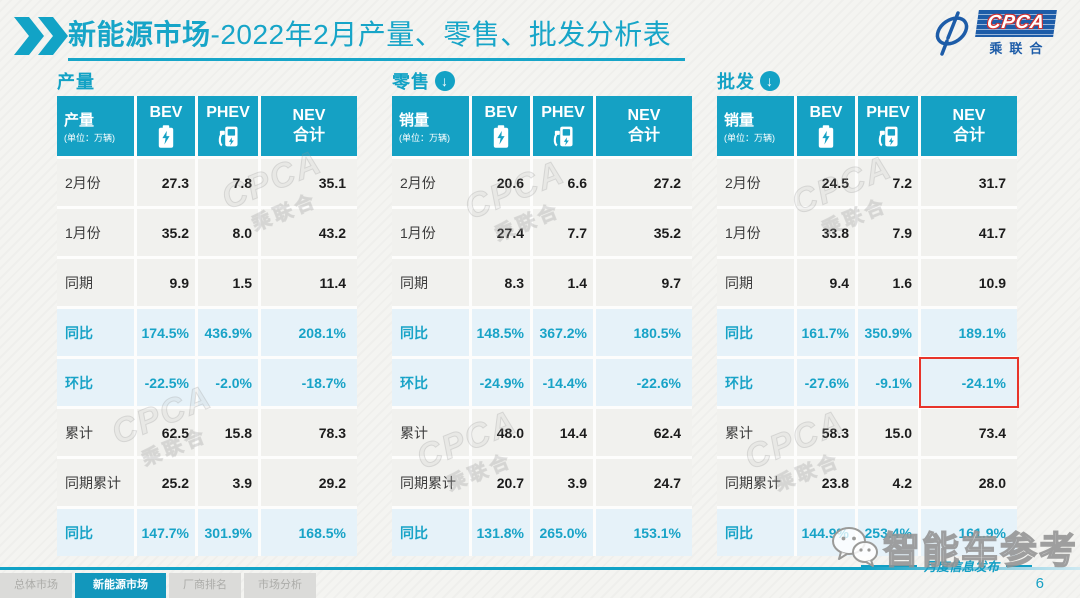  I want to click on value-cell: 301.9%, so click(228, 532).